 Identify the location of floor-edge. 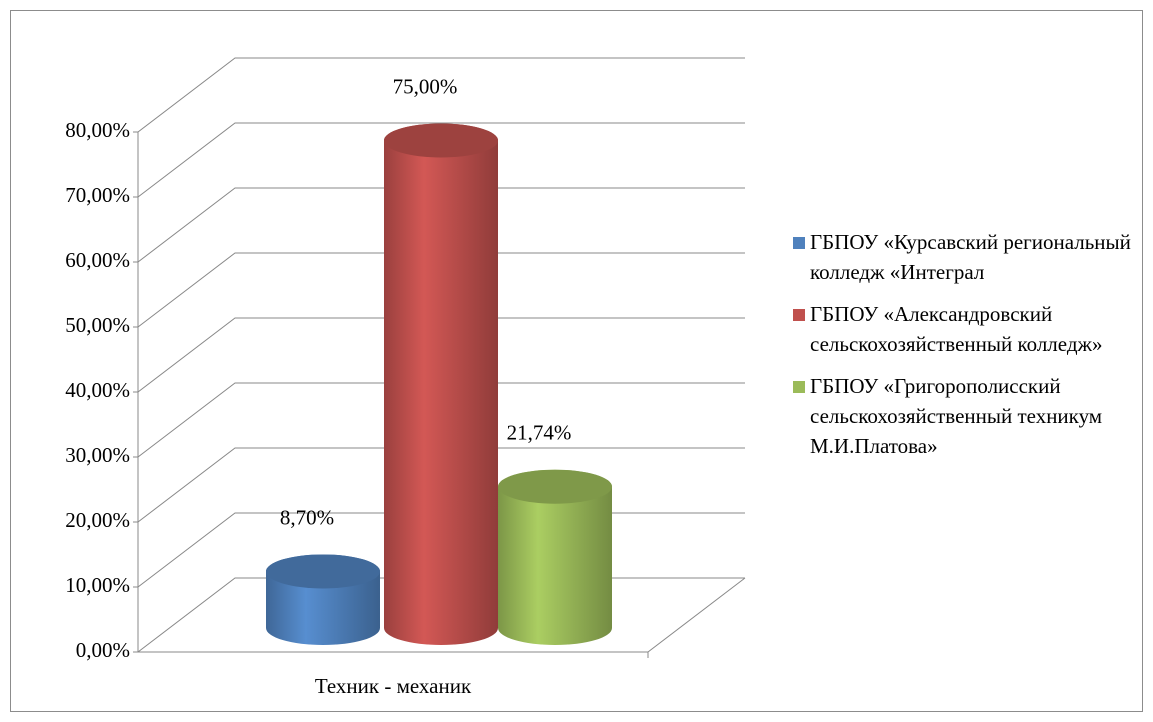
(696, 615).